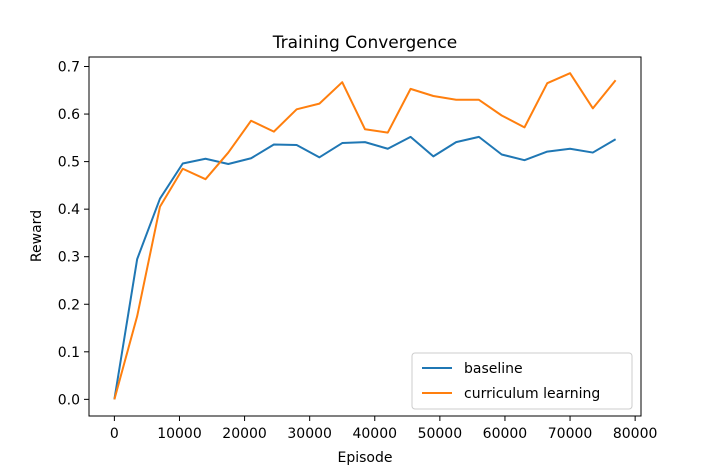 The height and width of the screenshot is (475, 712). I want to click on x-tick-label: 80000, so click(635, 434).